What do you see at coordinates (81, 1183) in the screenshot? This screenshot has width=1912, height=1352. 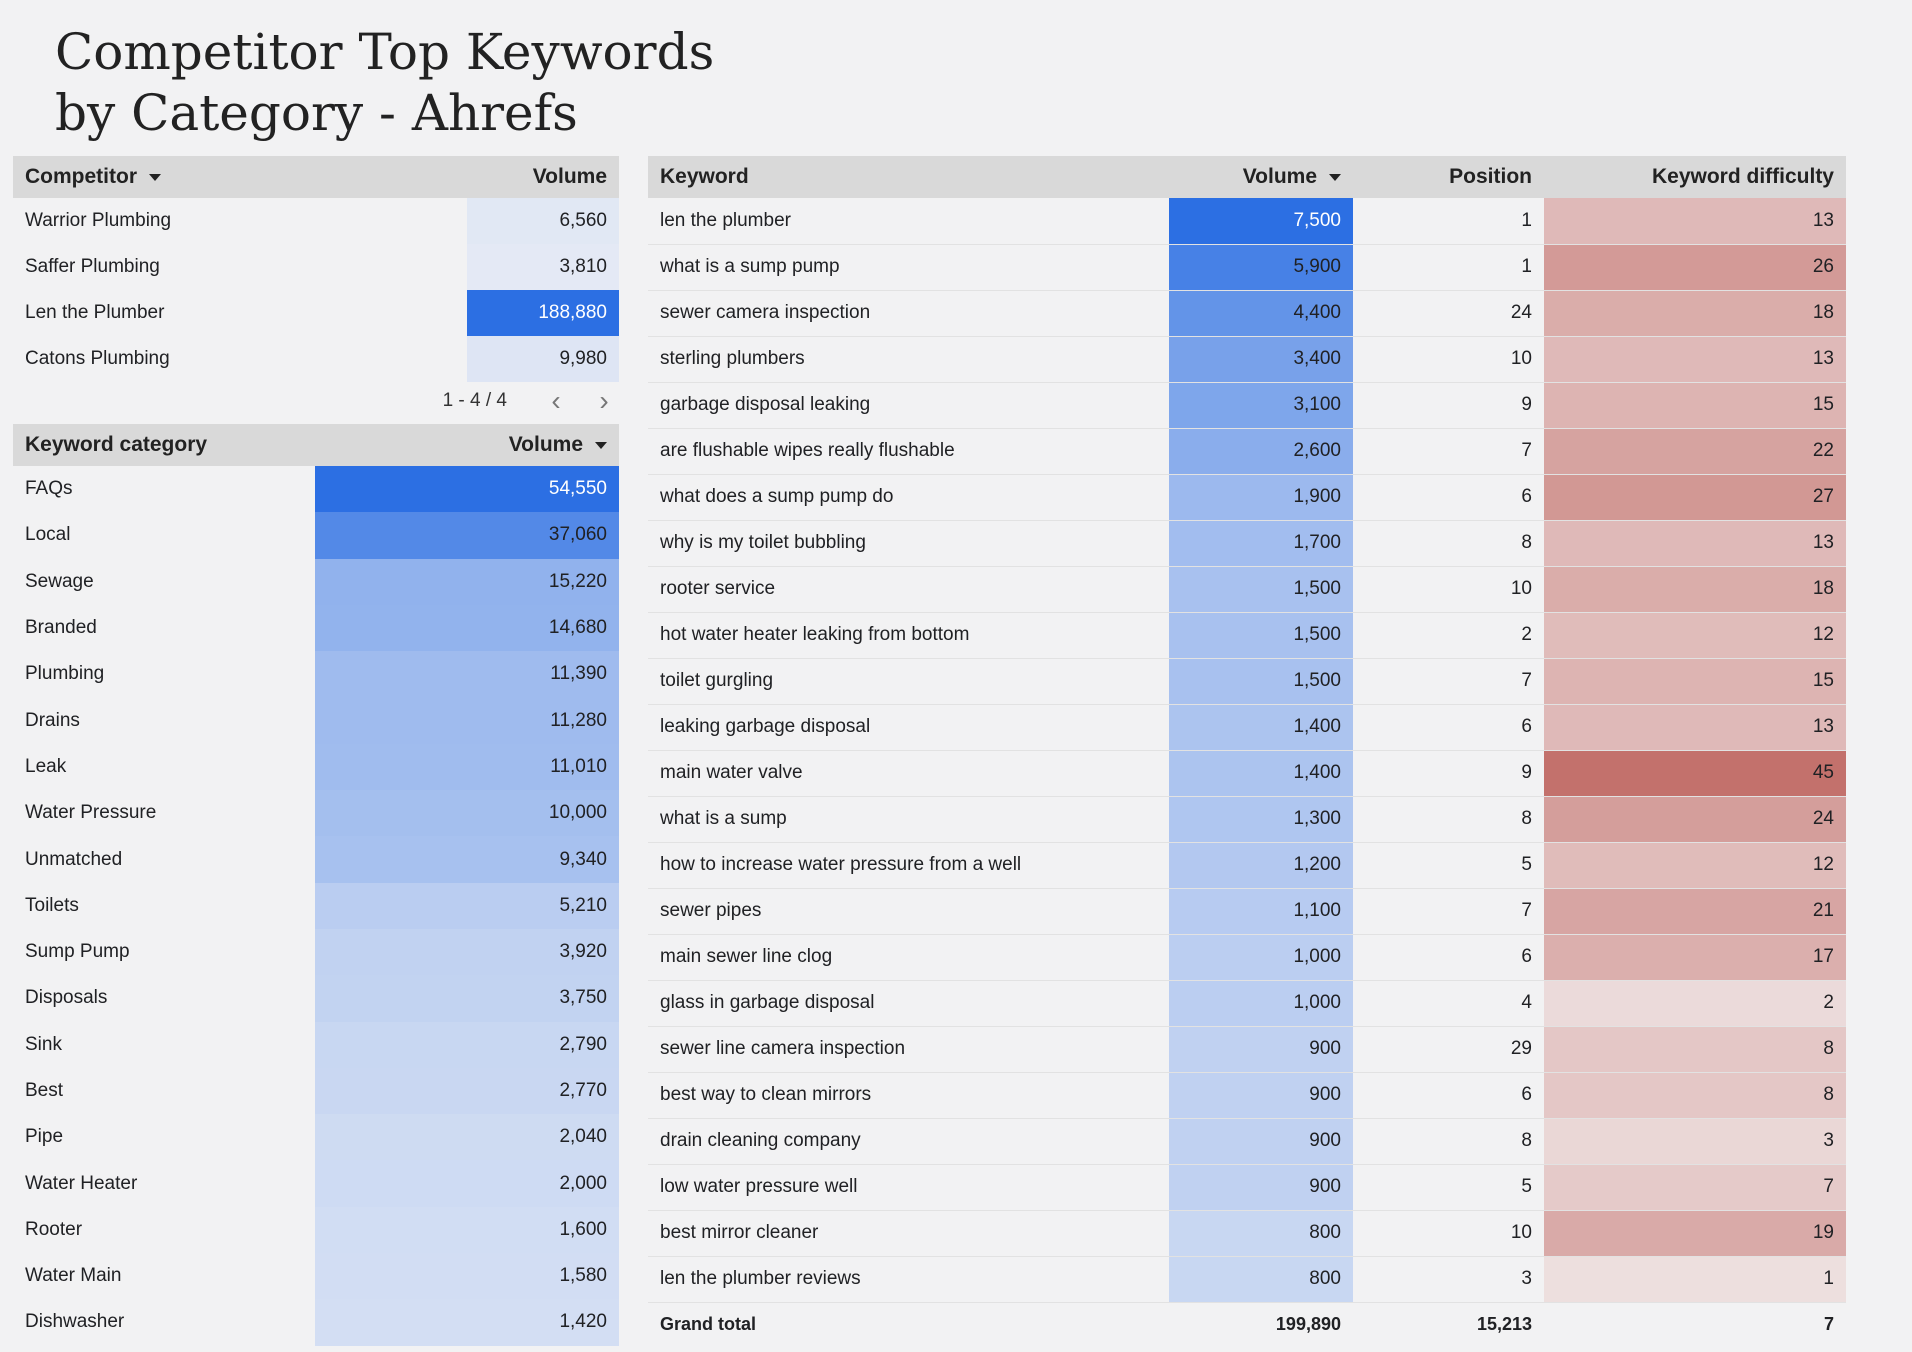 I see `category-name: Water Heater` at bounding box center [81, 1183].